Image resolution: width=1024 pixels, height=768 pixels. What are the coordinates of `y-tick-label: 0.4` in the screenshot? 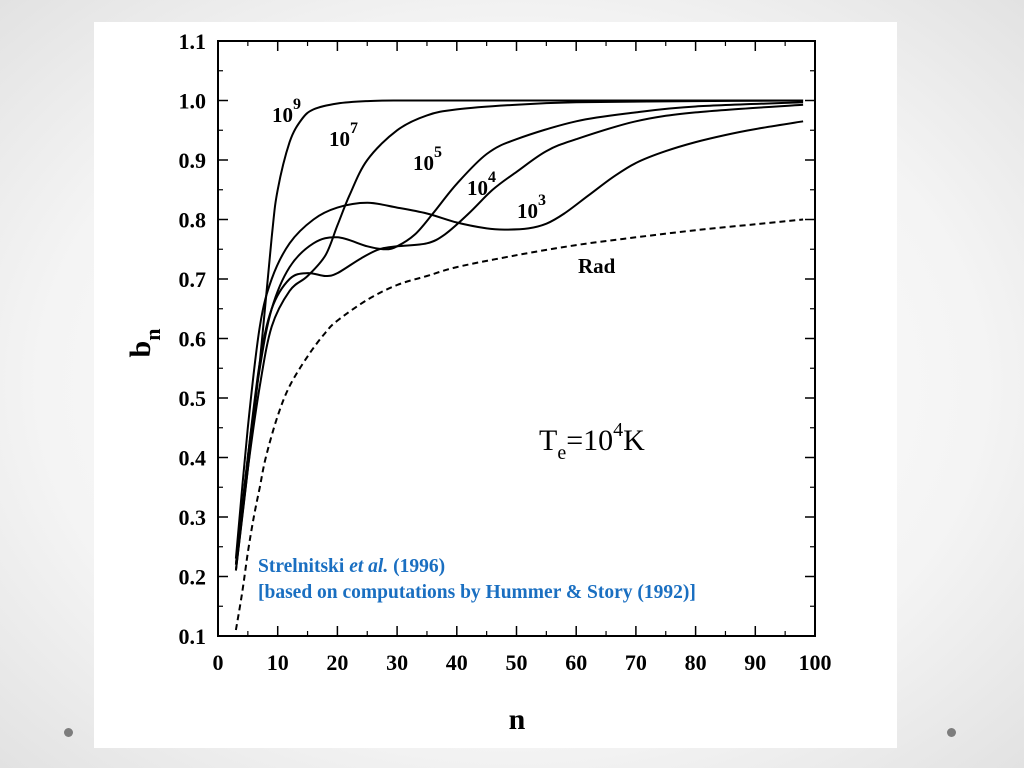 It's located at (193, 458).